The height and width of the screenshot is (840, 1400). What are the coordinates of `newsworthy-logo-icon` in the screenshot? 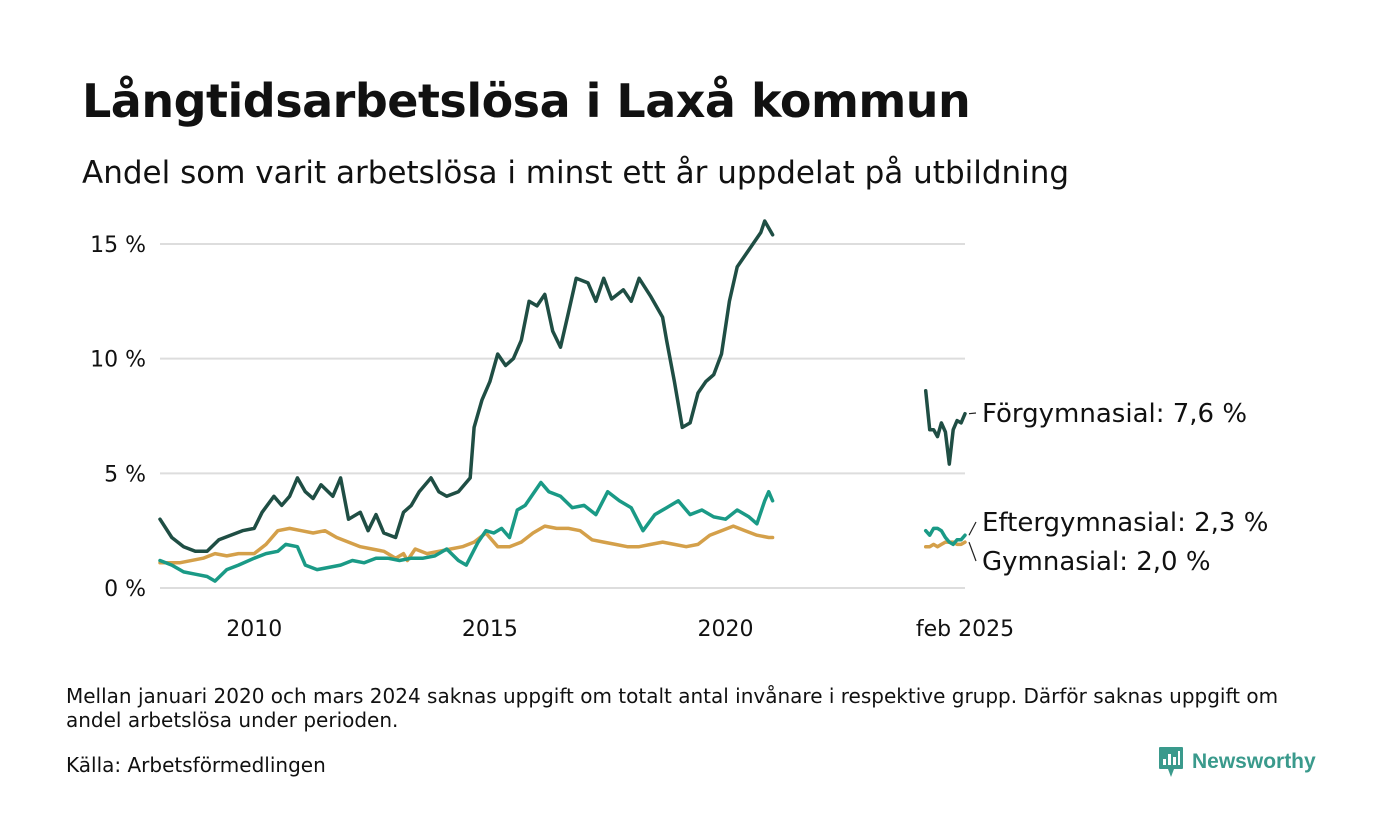 It's located at (1171, 762).